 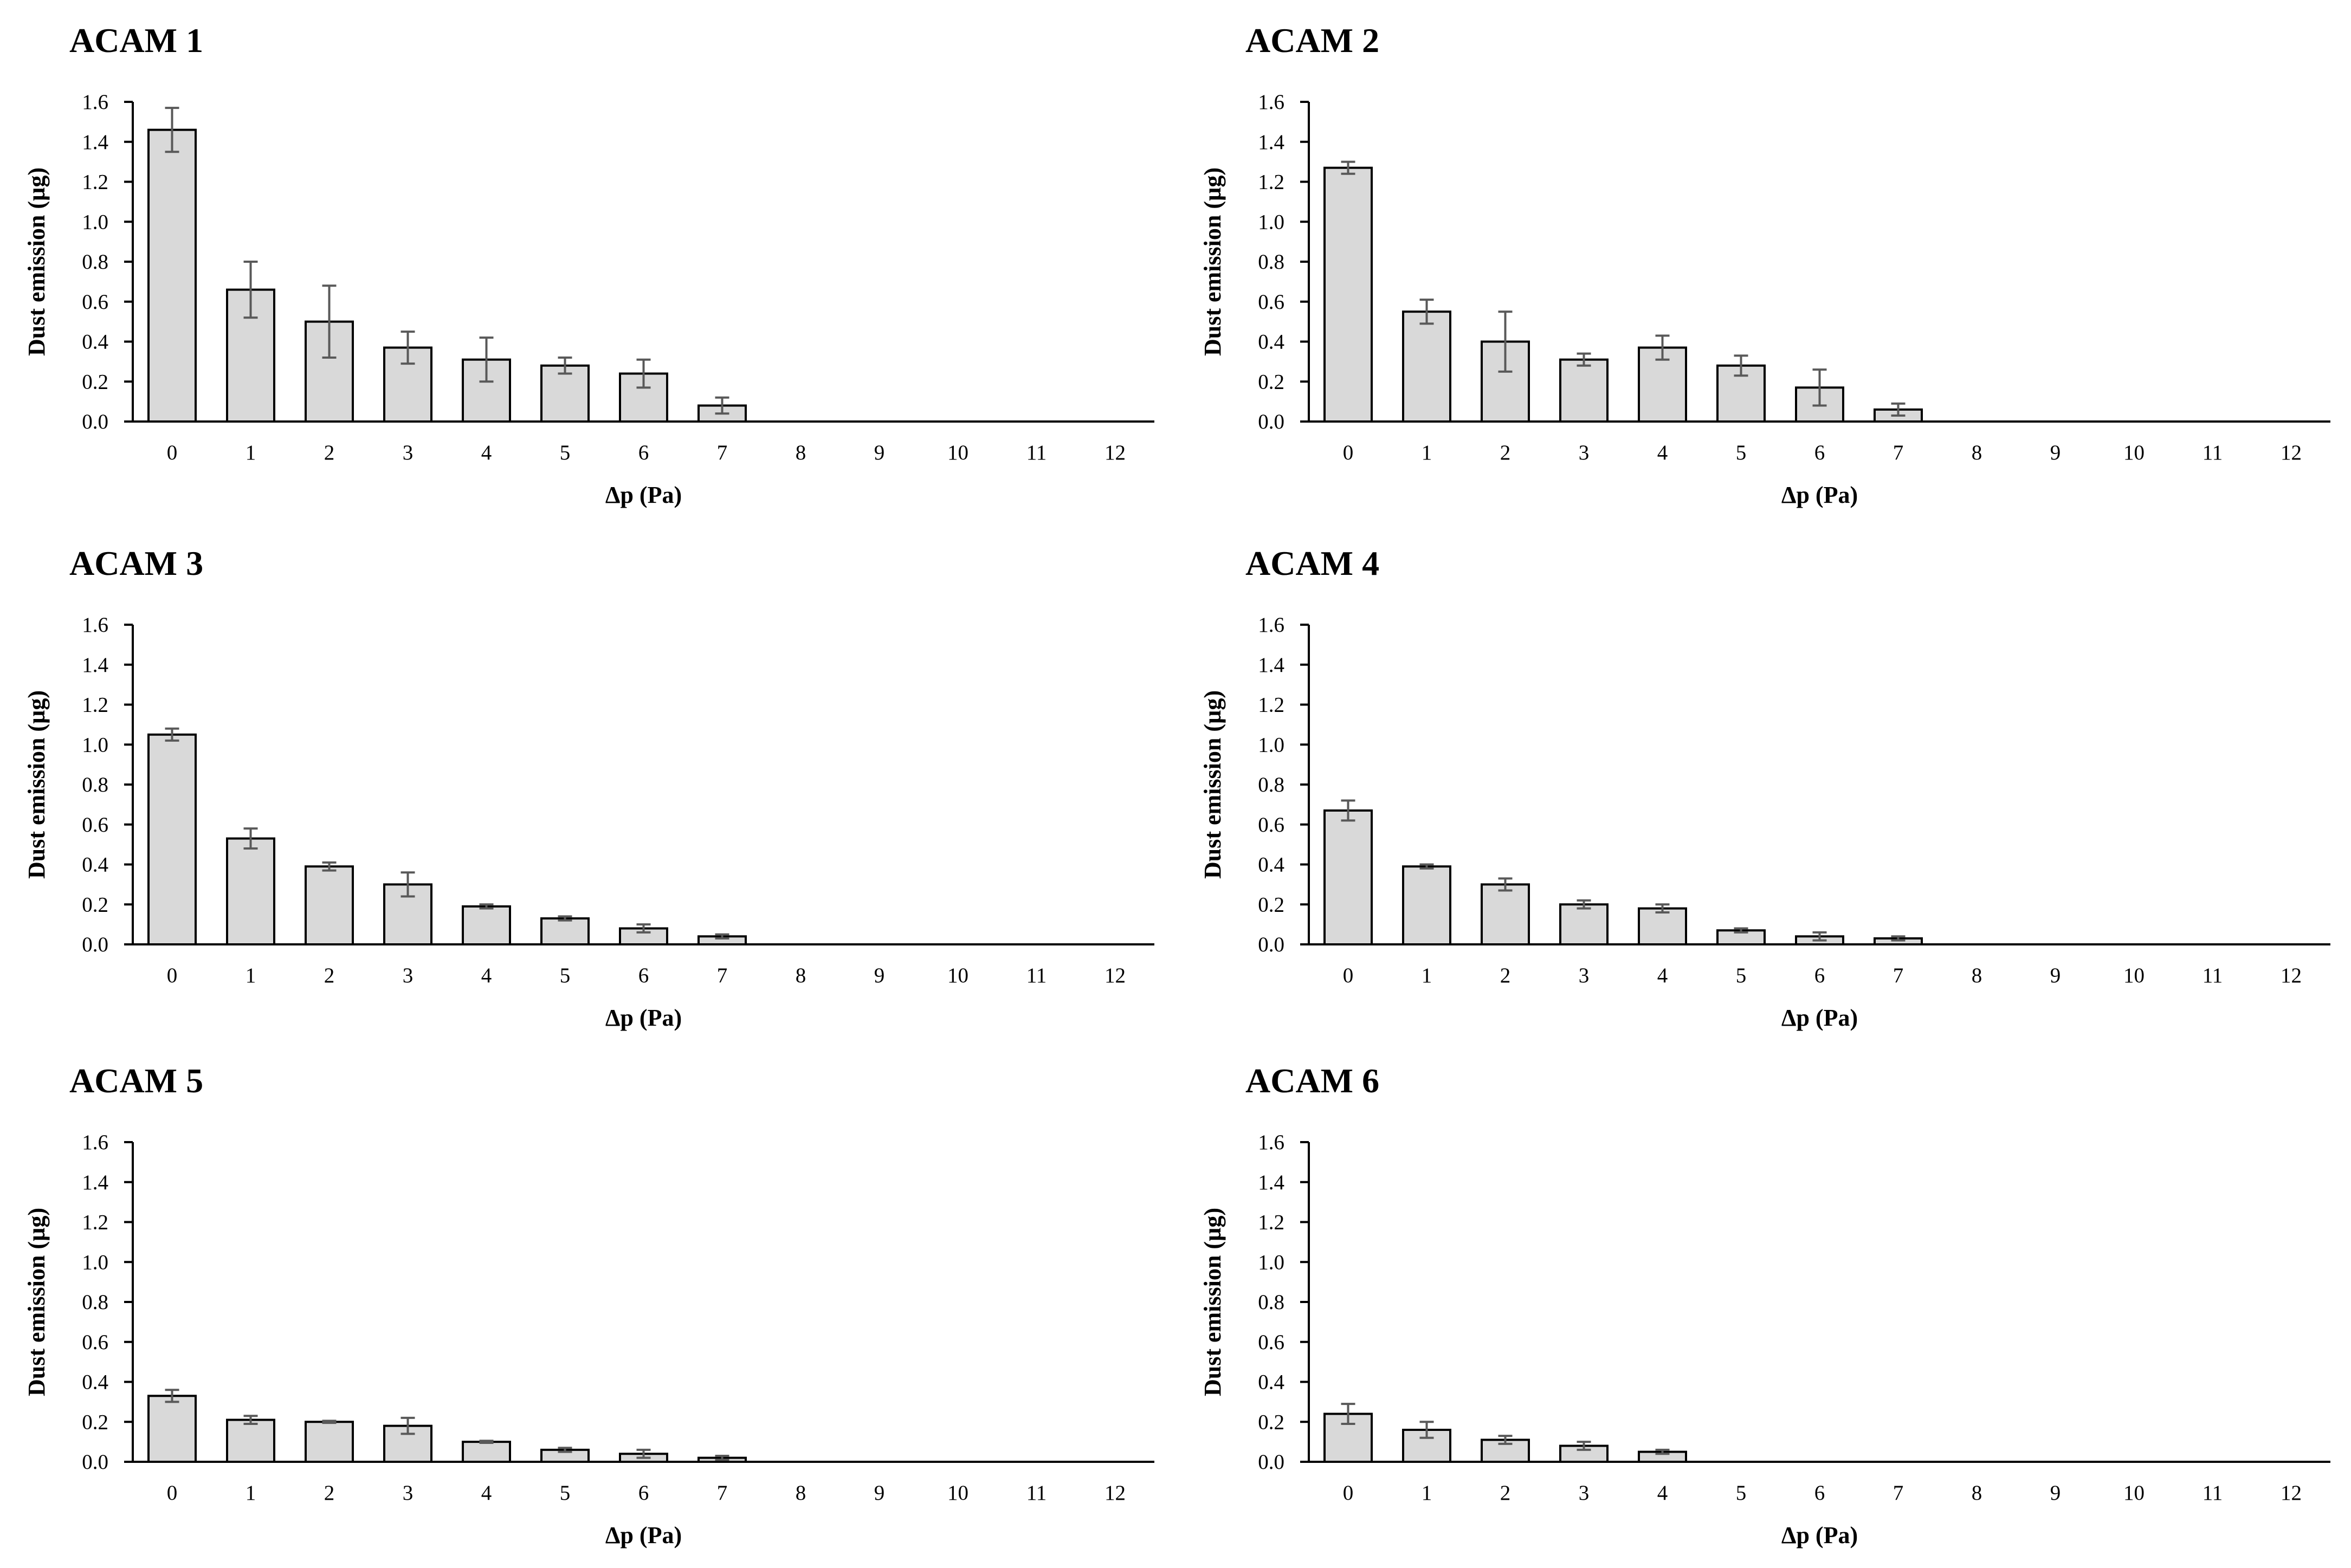 I want to click on x-tick-label: 4, so click(x=486, y=975).